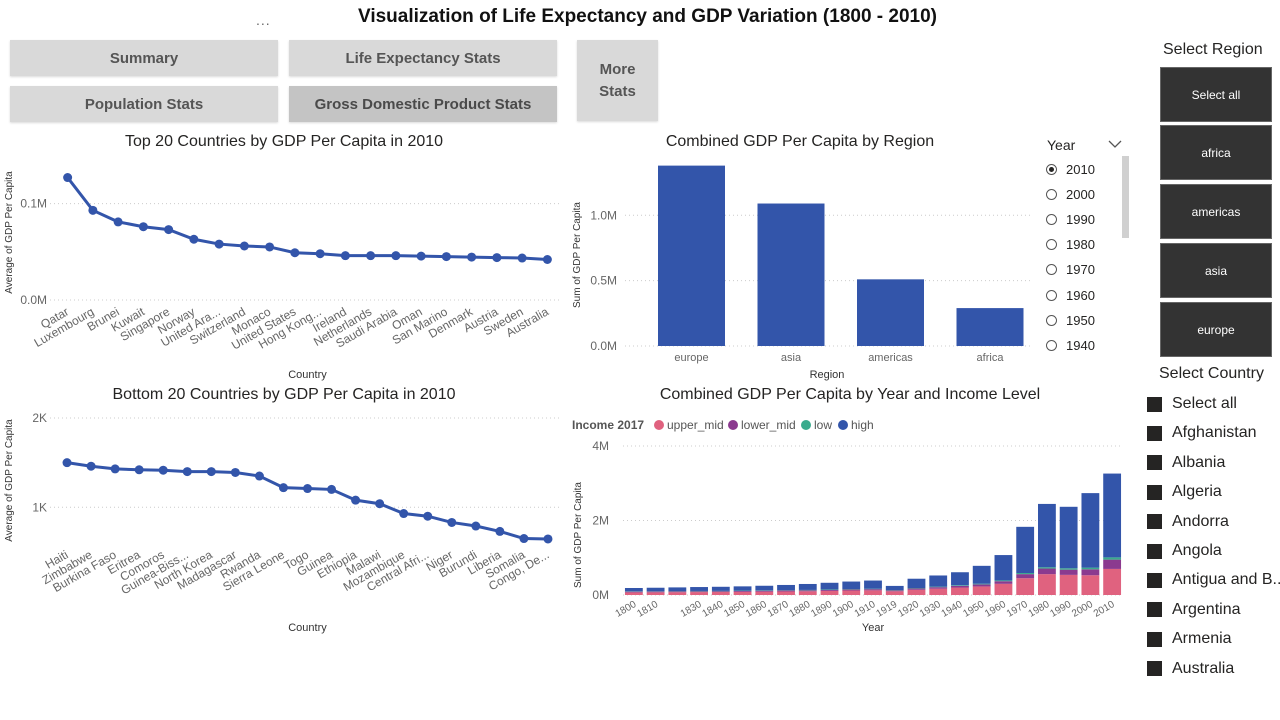  I want to click on year-slicer-scrollbar, so click(1125, 197).